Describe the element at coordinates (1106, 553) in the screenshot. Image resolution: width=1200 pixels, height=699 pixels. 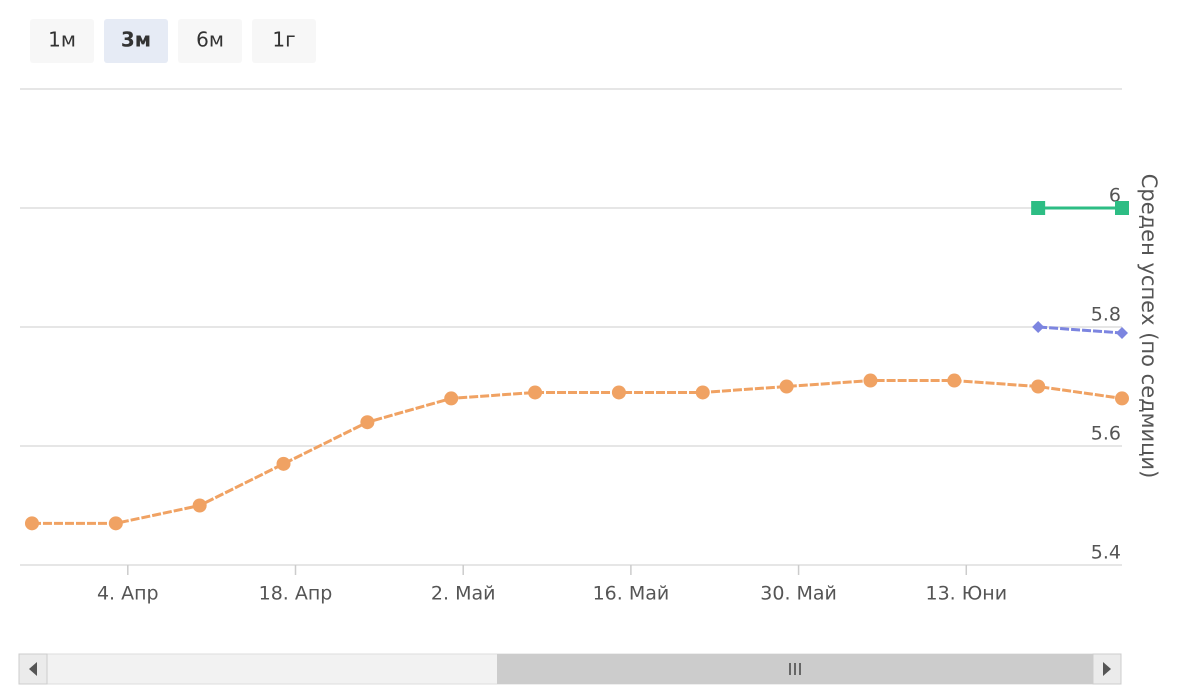
I see `y-tick-label: 5.4` at that location.